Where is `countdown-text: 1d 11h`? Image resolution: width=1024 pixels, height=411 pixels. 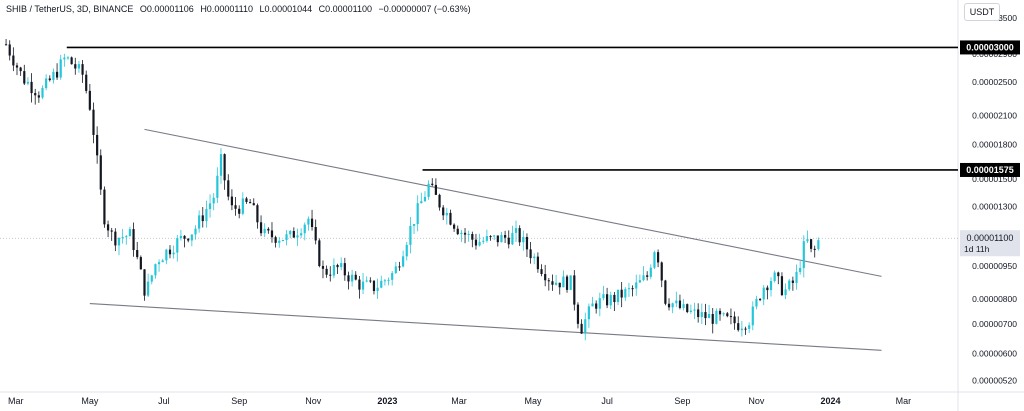 countdown-text: 1d 11h is located at coordinates (977, 249).